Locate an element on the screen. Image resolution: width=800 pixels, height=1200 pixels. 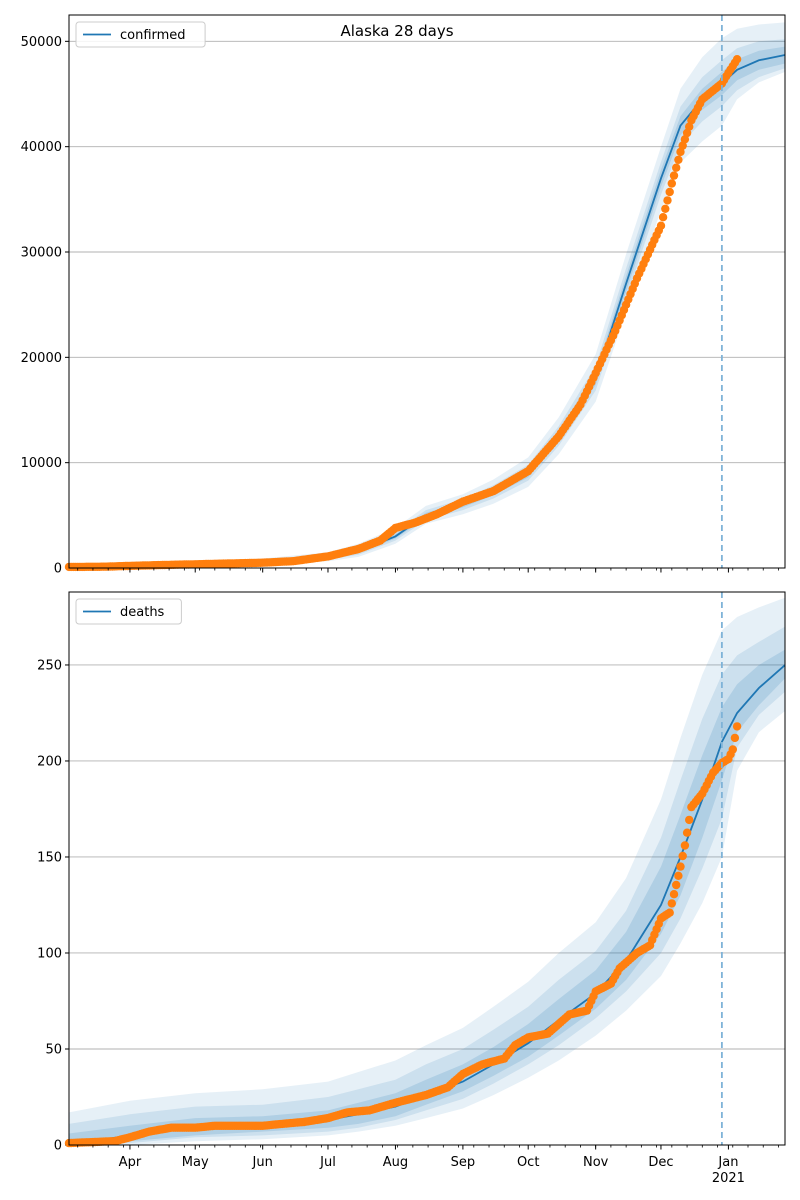
legend-label: confirmed is located at coordinates (153, 35).